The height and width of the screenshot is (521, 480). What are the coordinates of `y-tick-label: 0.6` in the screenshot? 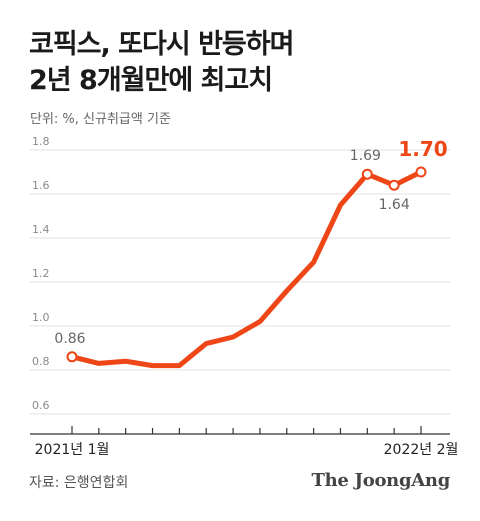 It's located at (41, 405).